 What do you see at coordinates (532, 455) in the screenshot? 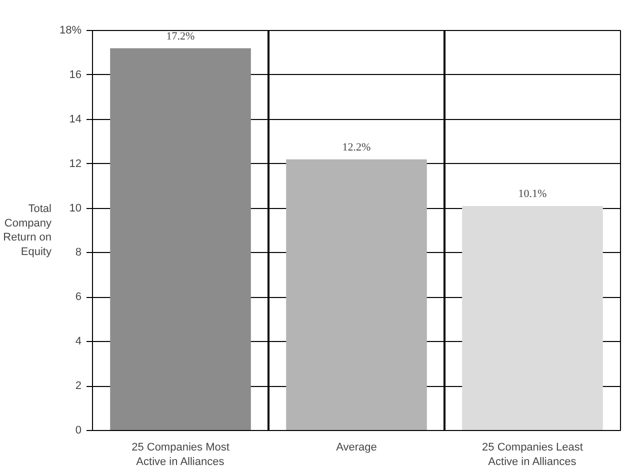
I see `x-tick-label: 25 Companies Least Active in Alliances` at bounding box center [532, 455].